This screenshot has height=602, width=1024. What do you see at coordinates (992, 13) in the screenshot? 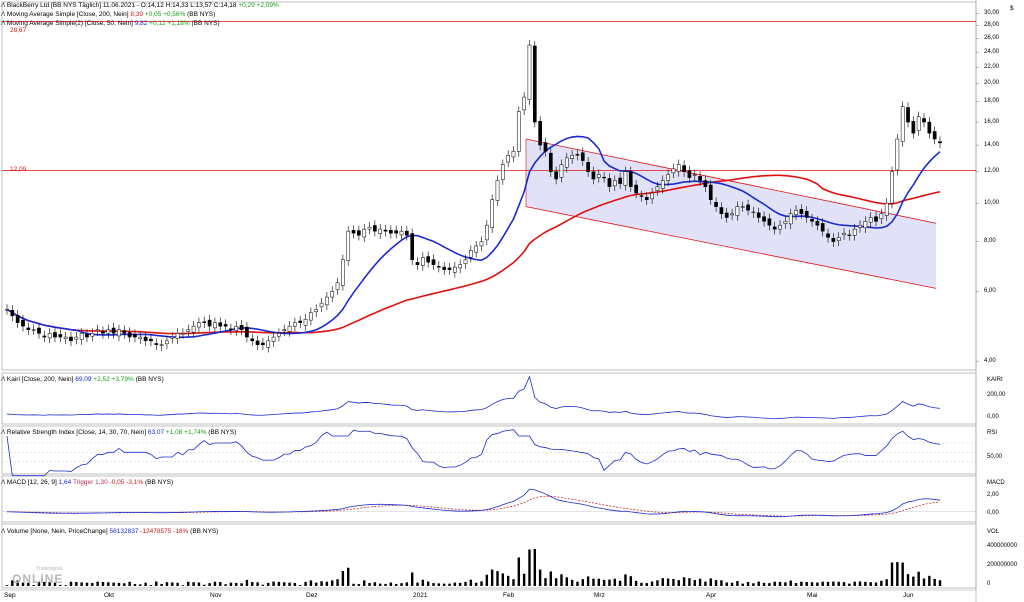
I see `price-tick-label: 30,00` at bounding box center [992, 13].